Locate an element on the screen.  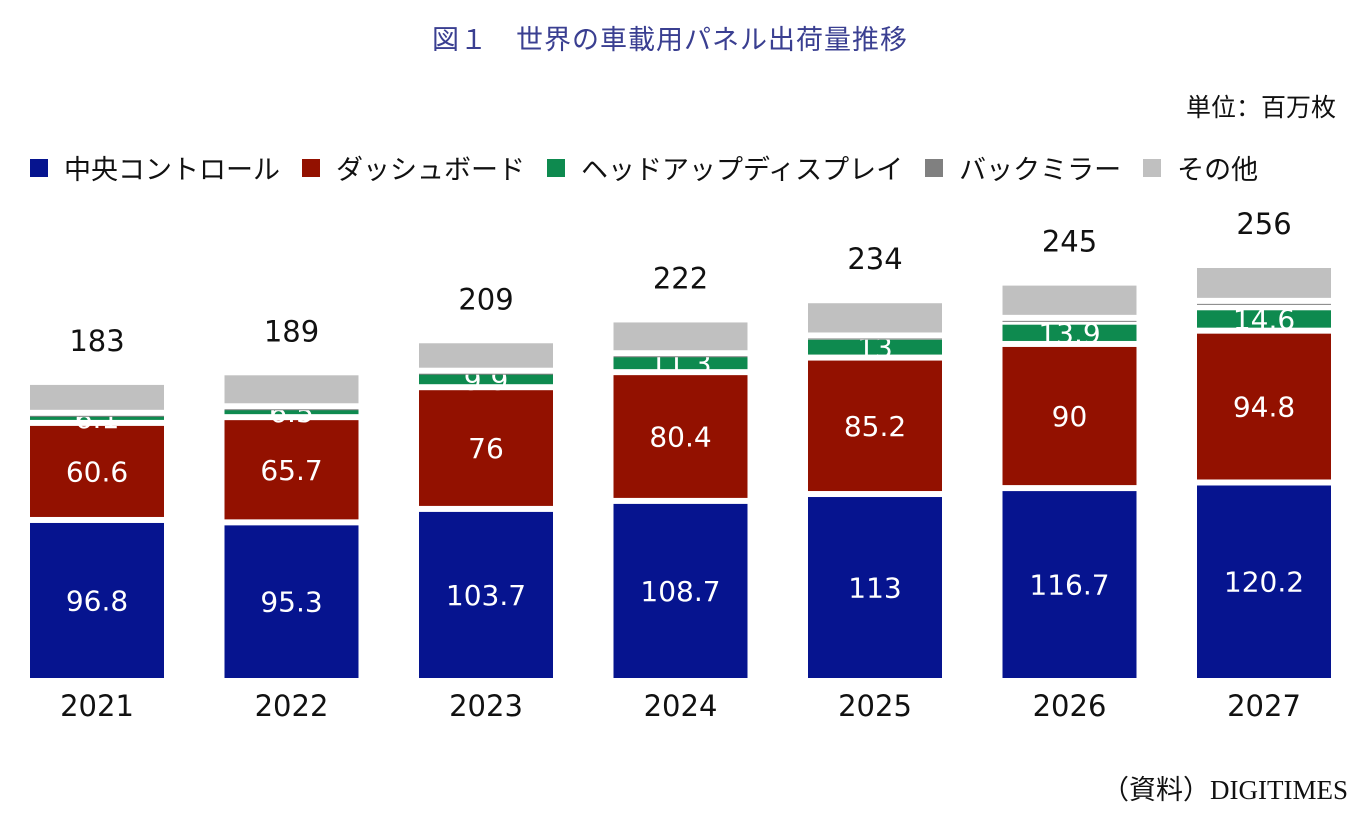
chart-title: 図１ 世界の車載用パネル出荷量推移 is located at coordinates (670, 40).